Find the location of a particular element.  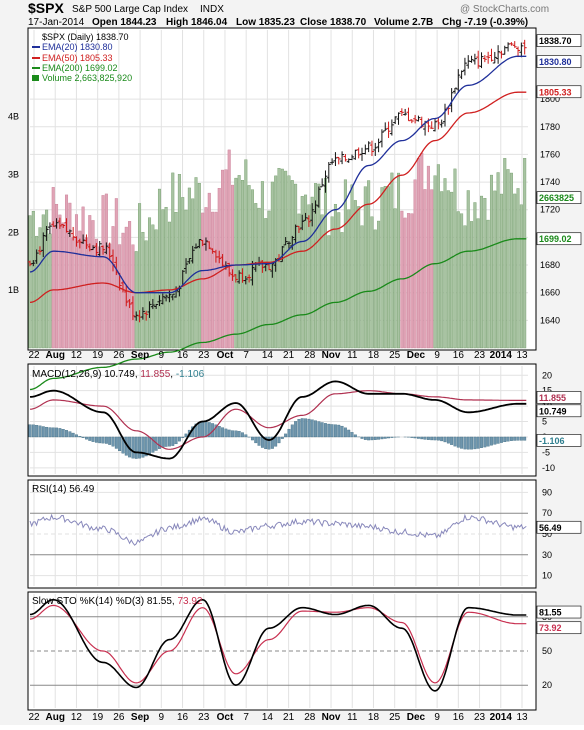

x-tick-label: 19 is located at coordinates (98, 355).